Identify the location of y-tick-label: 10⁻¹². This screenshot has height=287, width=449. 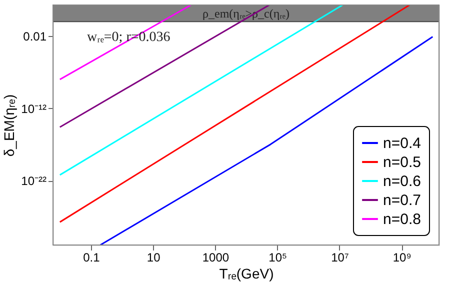
(33, 109).